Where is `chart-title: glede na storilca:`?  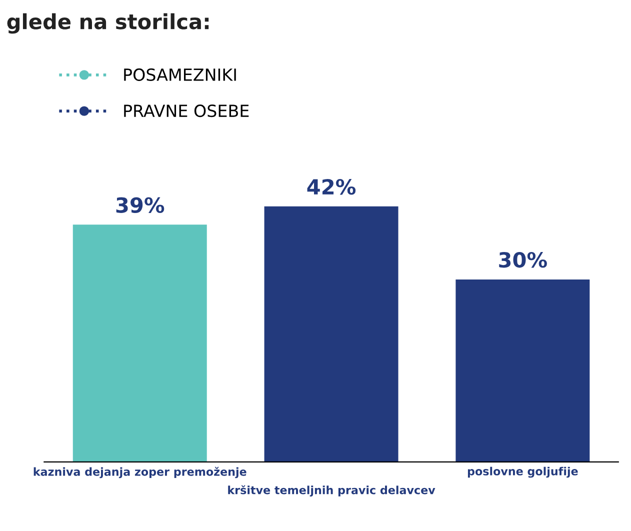
chart-title: glede na storilca: is located at coordinates (108, 23).